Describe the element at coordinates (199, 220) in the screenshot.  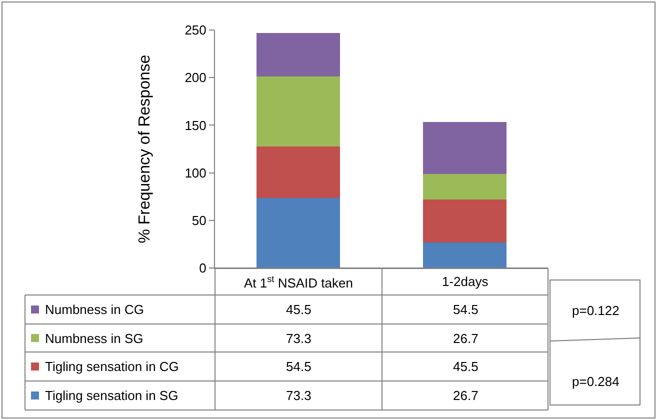
I see `y-tick-label: 50` at that location.